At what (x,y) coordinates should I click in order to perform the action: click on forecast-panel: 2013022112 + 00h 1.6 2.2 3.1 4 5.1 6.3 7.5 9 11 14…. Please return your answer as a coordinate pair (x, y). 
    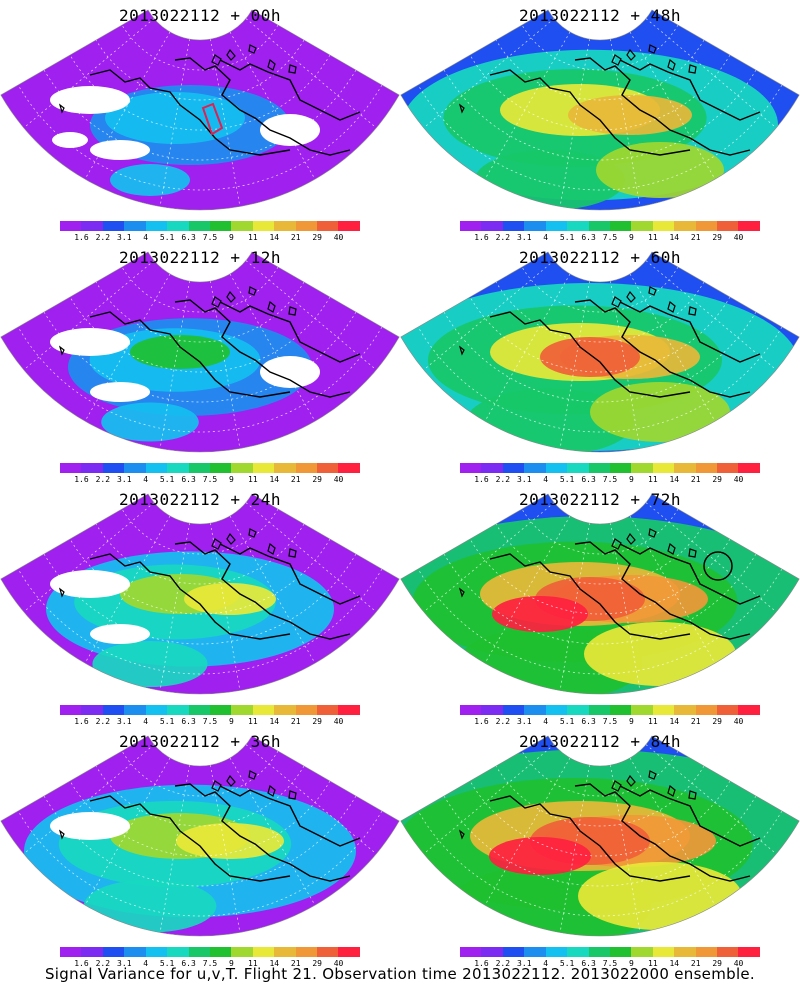
    Looking at the image, I should click on (200, 121).